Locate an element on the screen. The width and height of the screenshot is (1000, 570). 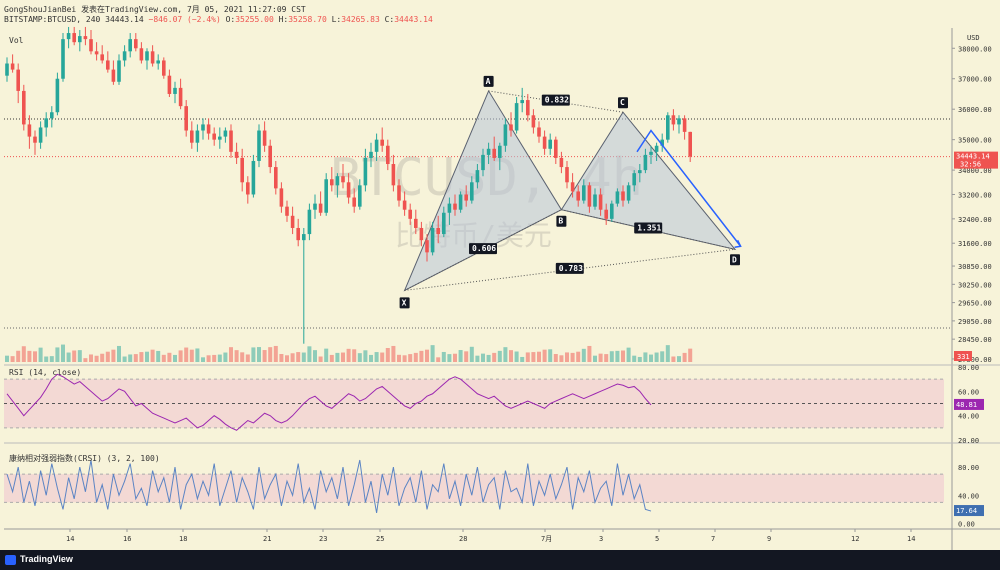
price-tick-label: 32400.00 is located at coordinates (975, 220).